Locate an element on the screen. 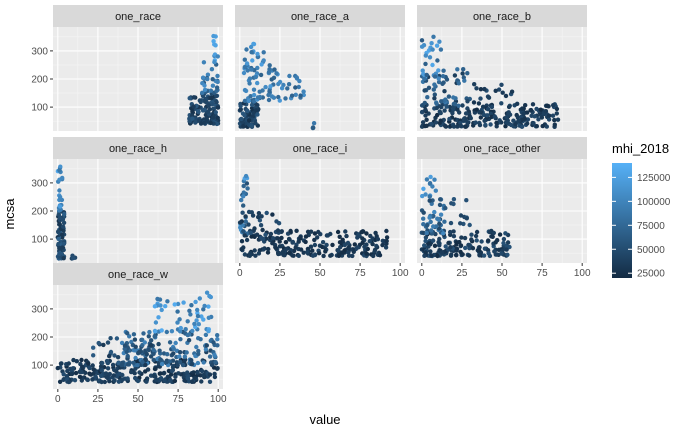 This screenshot has width=700, height=432. colorbar-label: 25000 is located at coordinates (651, 274).